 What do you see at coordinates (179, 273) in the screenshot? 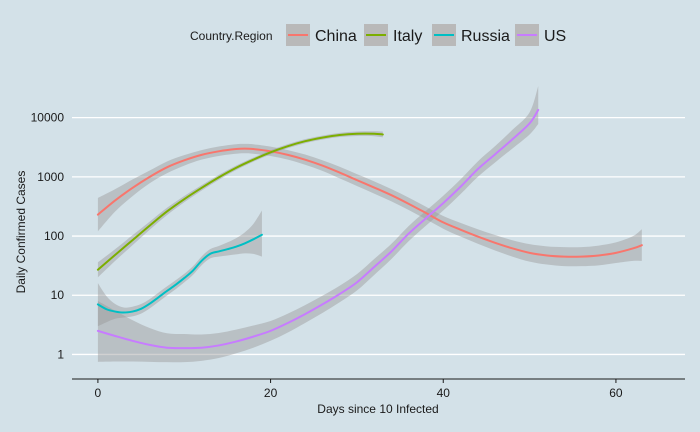
I see `line-russia` at bounding box center [179, 273].